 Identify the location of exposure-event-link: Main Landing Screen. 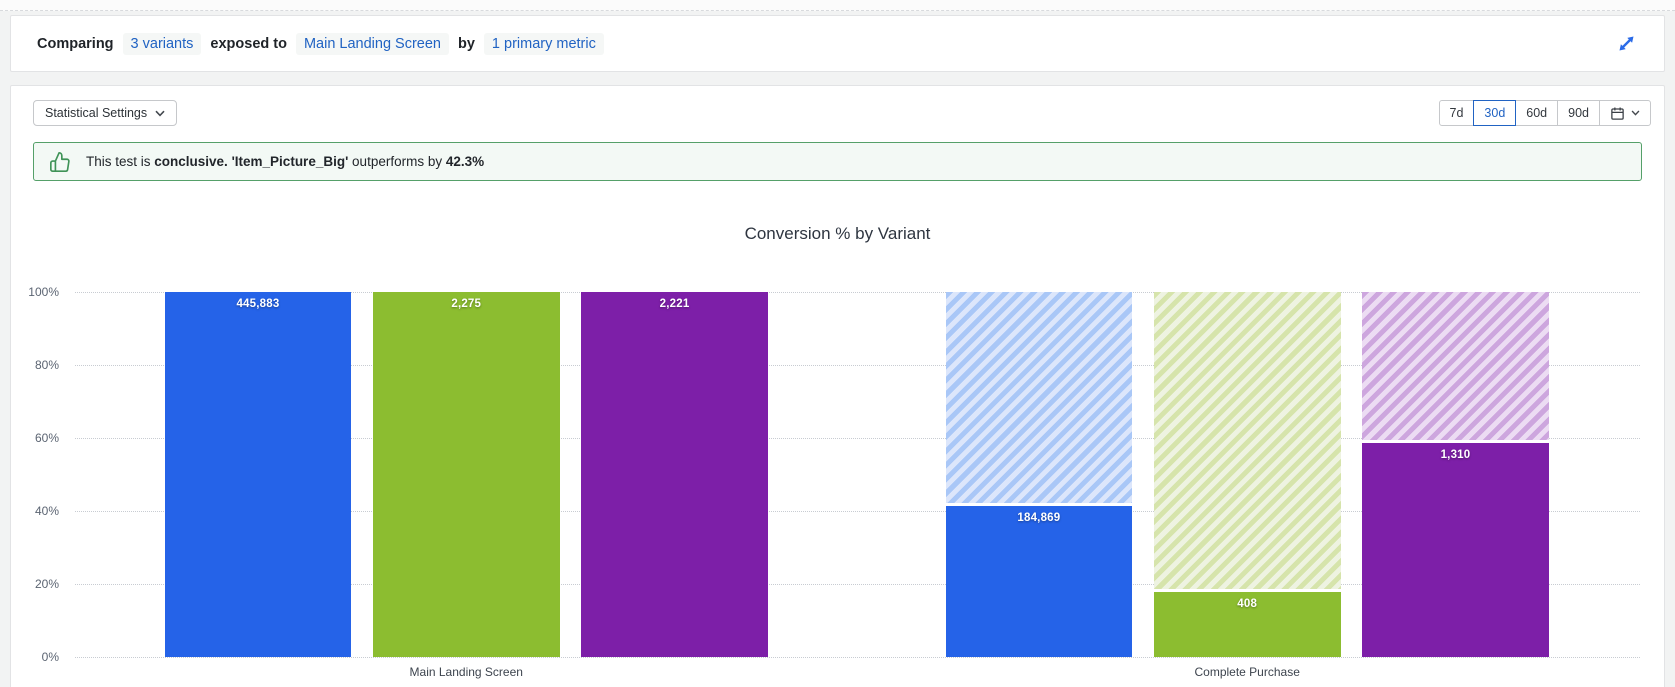
(372, 43).